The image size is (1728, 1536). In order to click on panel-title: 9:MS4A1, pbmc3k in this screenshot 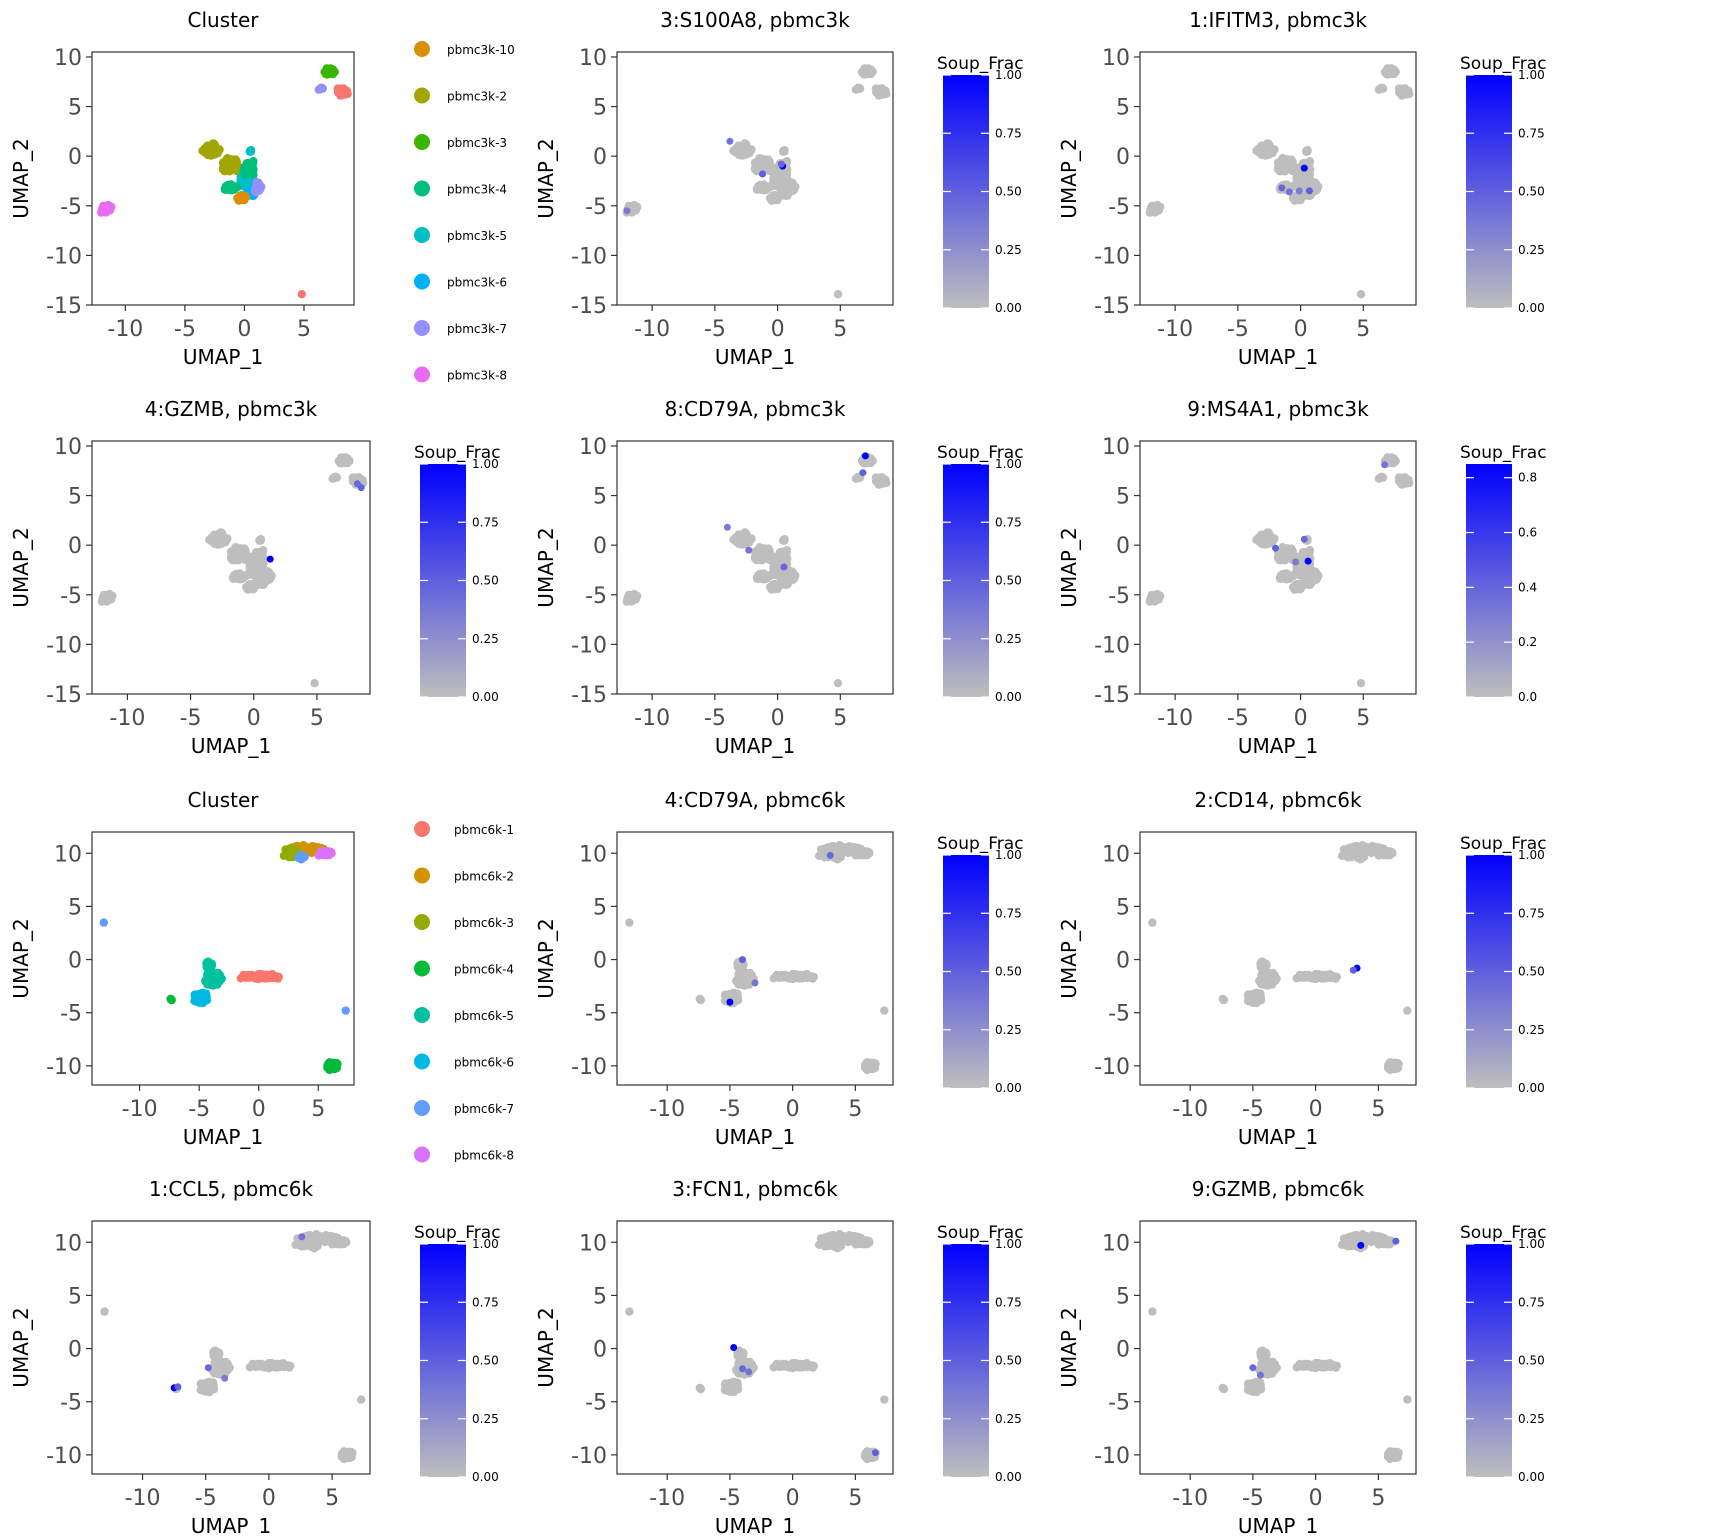, I will do `click(1278, 409)`.